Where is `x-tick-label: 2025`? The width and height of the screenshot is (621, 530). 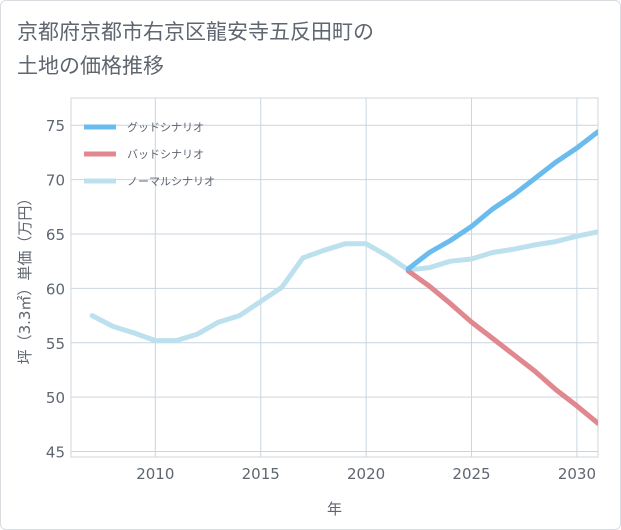
x-tick-label: 2025 is located at coordinates (471, 474).